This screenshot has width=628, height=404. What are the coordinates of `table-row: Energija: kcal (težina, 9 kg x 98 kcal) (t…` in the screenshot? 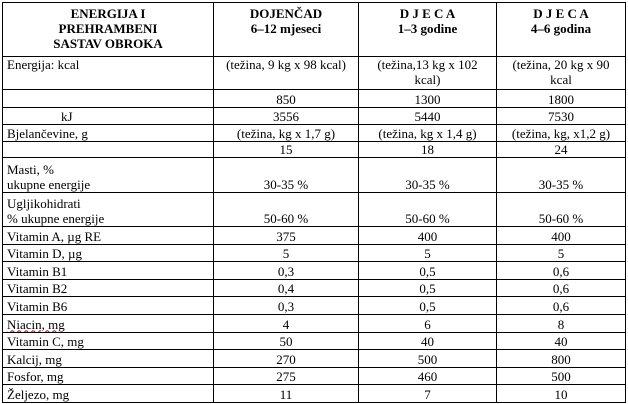 It's located at (314, 73).